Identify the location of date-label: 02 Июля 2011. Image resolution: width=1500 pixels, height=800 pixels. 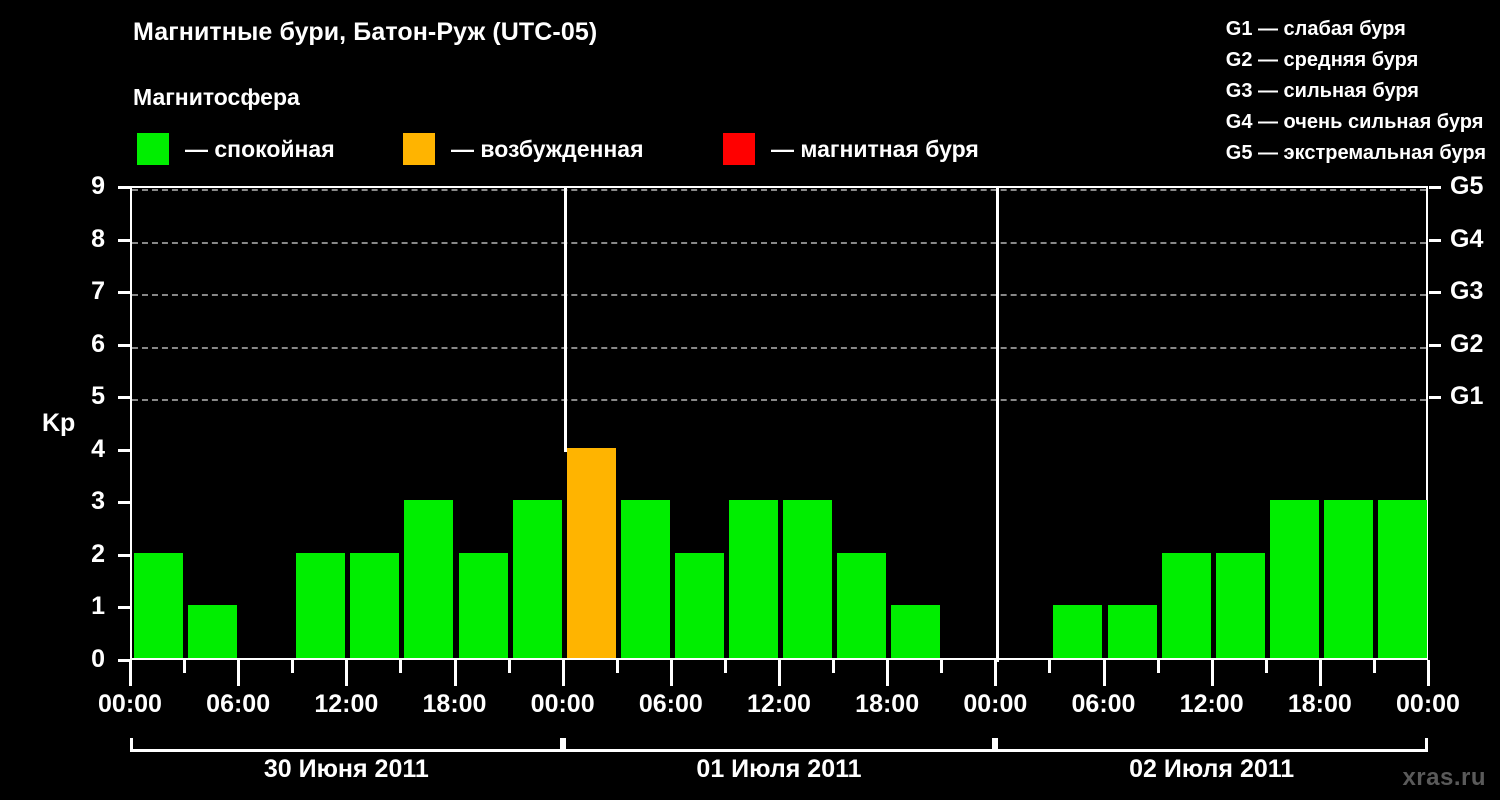
(1212, 769).